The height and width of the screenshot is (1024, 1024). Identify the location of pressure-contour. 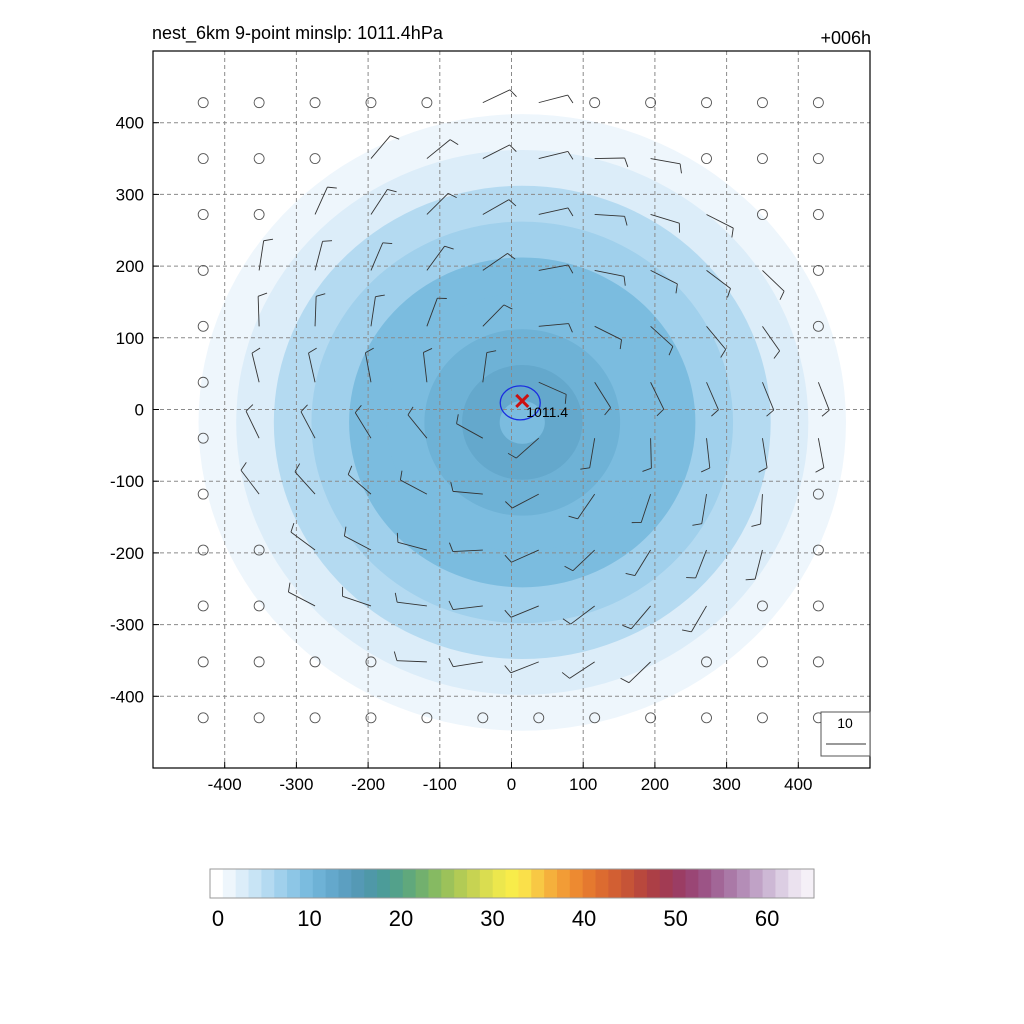
(520, 403).